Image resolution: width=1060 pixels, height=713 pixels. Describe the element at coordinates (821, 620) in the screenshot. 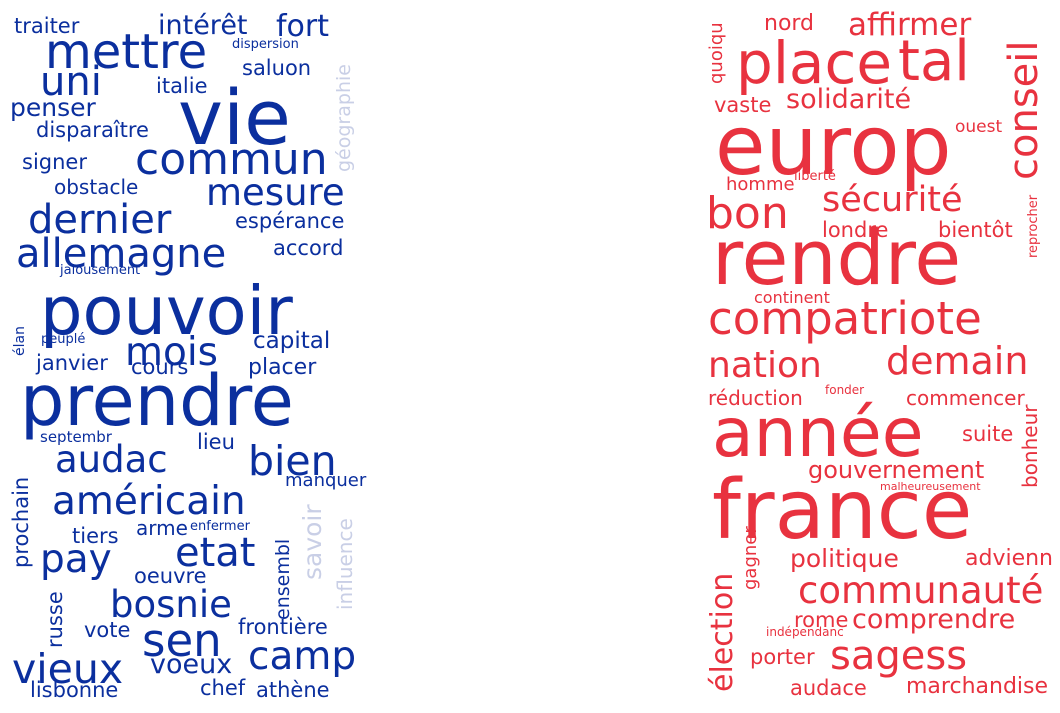

I see `word: rome` at that location.